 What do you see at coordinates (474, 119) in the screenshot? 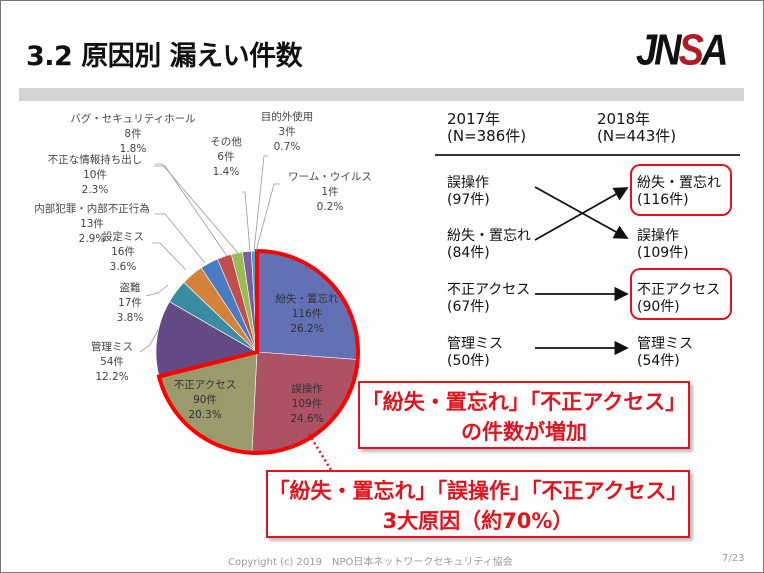
I see `year-2017: 2017年` at bounding box center [474, 119].